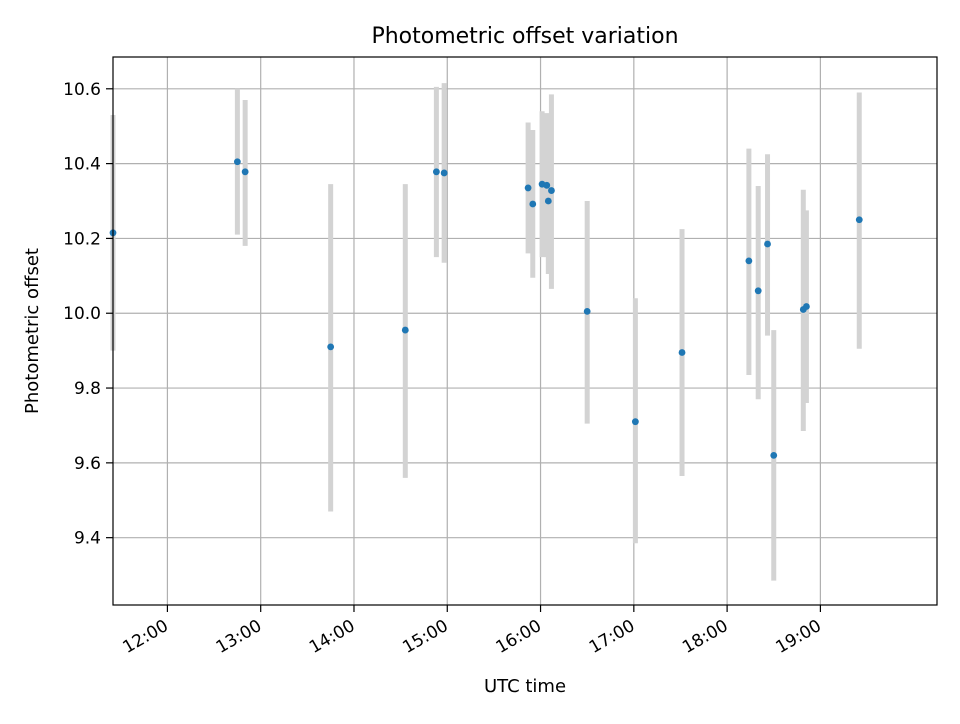 The height and width of the screenshot is (724, 960). Describe the element at coordinates (524, 36) in the screenshot. I see `chart-title: Photometric offset variation` at that location.